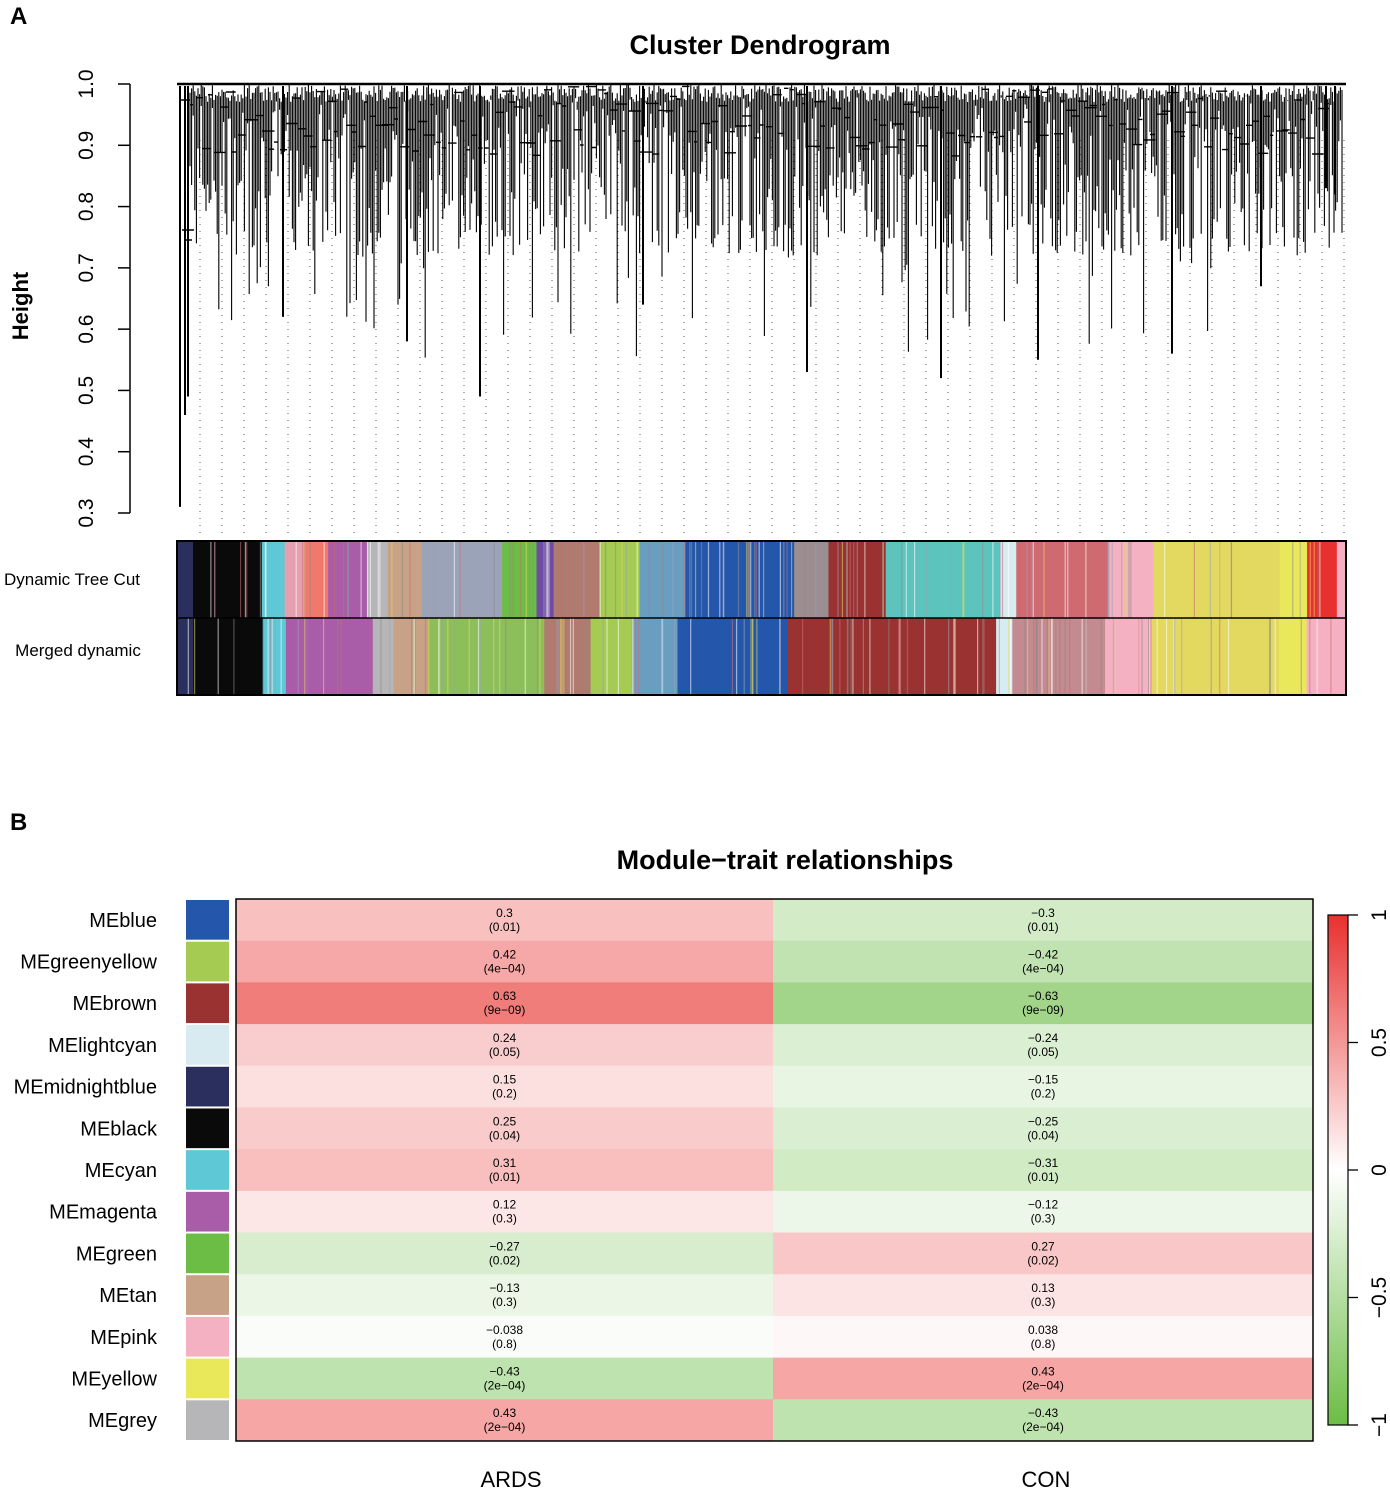 This screenshot has height=1490, width=1390. Describe the element at coordinates (504, 1094) in the screenshot. I see `cell-pvalue: (0.2)` at that location.